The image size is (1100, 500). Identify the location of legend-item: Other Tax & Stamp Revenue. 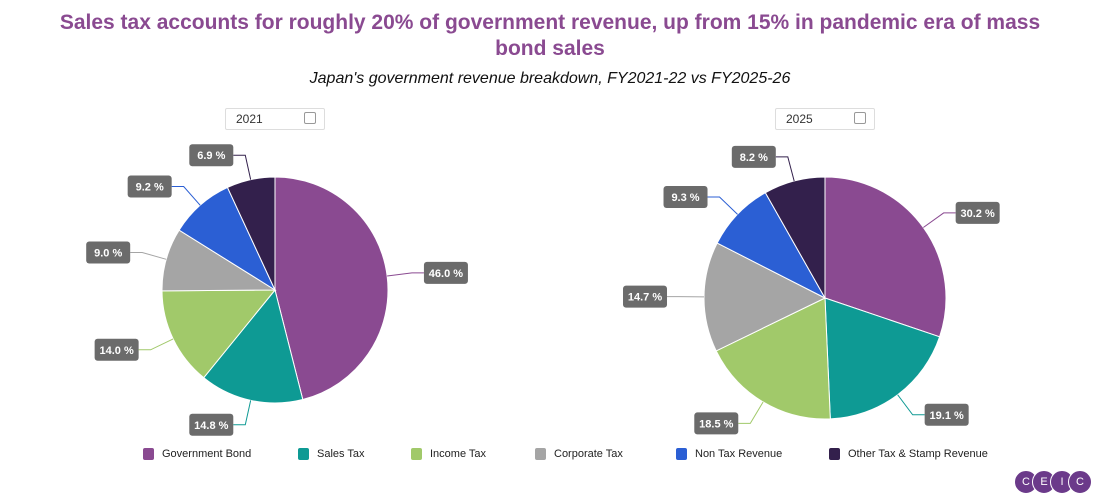
(908, 454).